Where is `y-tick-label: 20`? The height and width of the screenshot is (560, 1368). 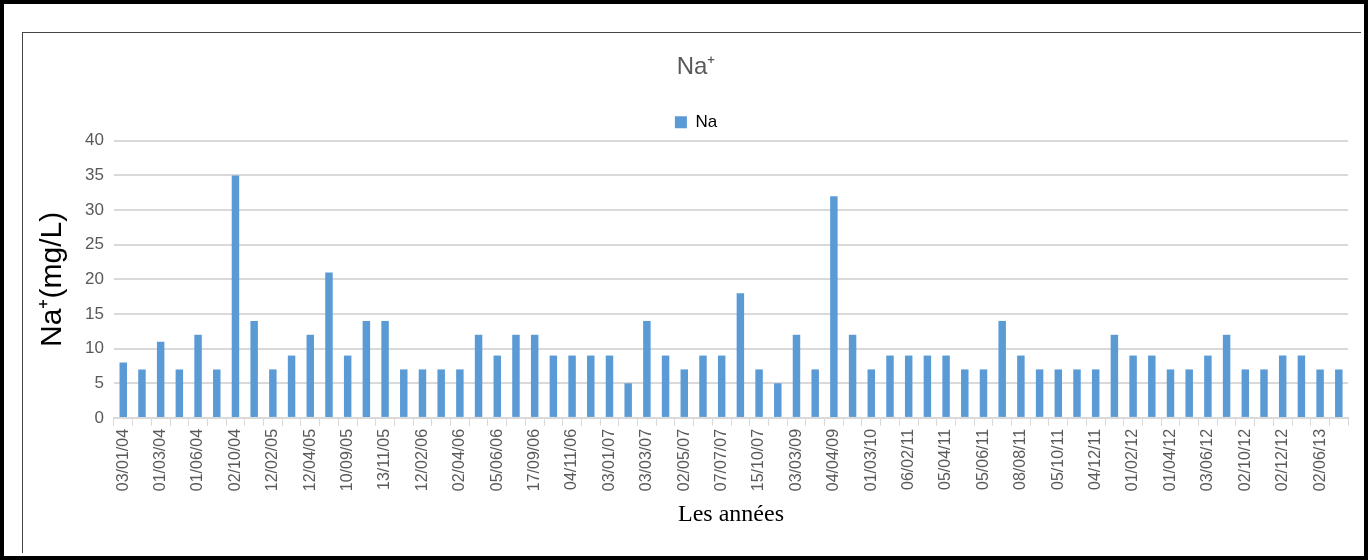 y-tick-label: 20 is located at coordinates (94, 279).